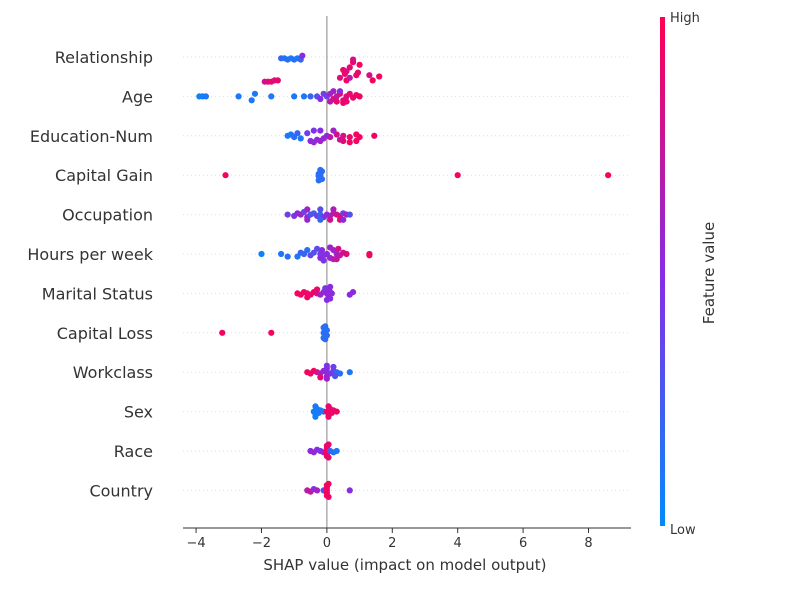 This screenshot has width=792, height=600. Describe the element at coordinates (709, 273) in the screenshot. I see `colorbar-title: Feature value` at that location.